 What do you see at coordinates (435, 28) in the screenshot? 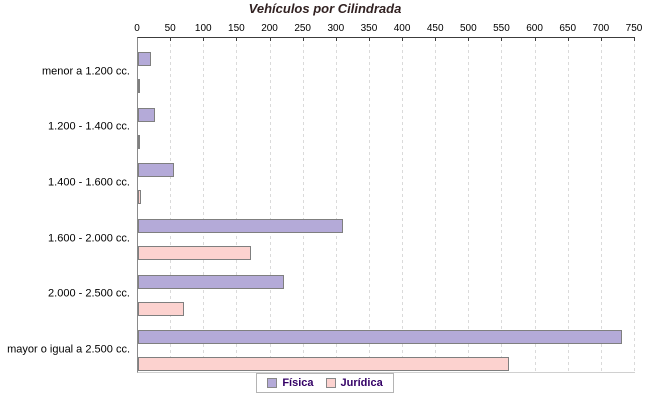
I see `x-tick-label: 450` at bounding box center [435, 28].